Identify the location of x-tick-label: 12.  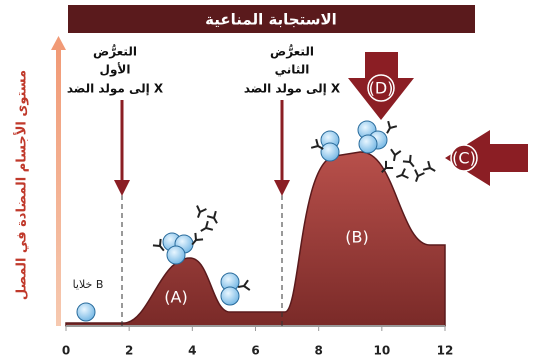
(445, 351).